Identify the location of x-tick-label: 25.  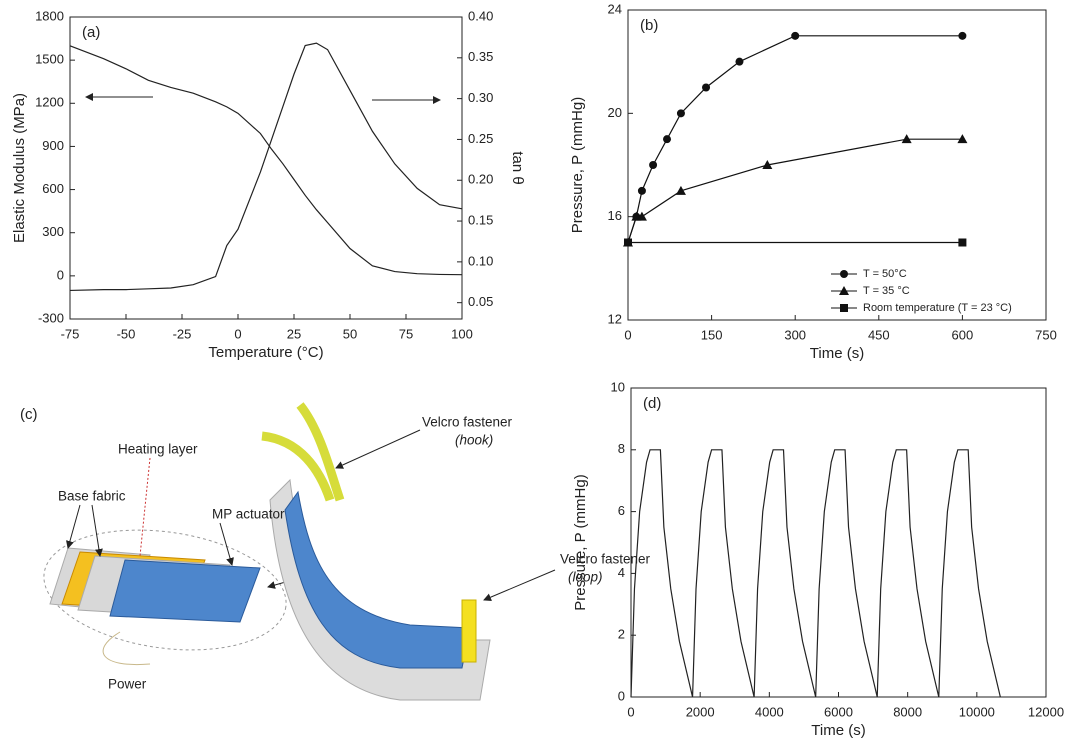
(294, 333).